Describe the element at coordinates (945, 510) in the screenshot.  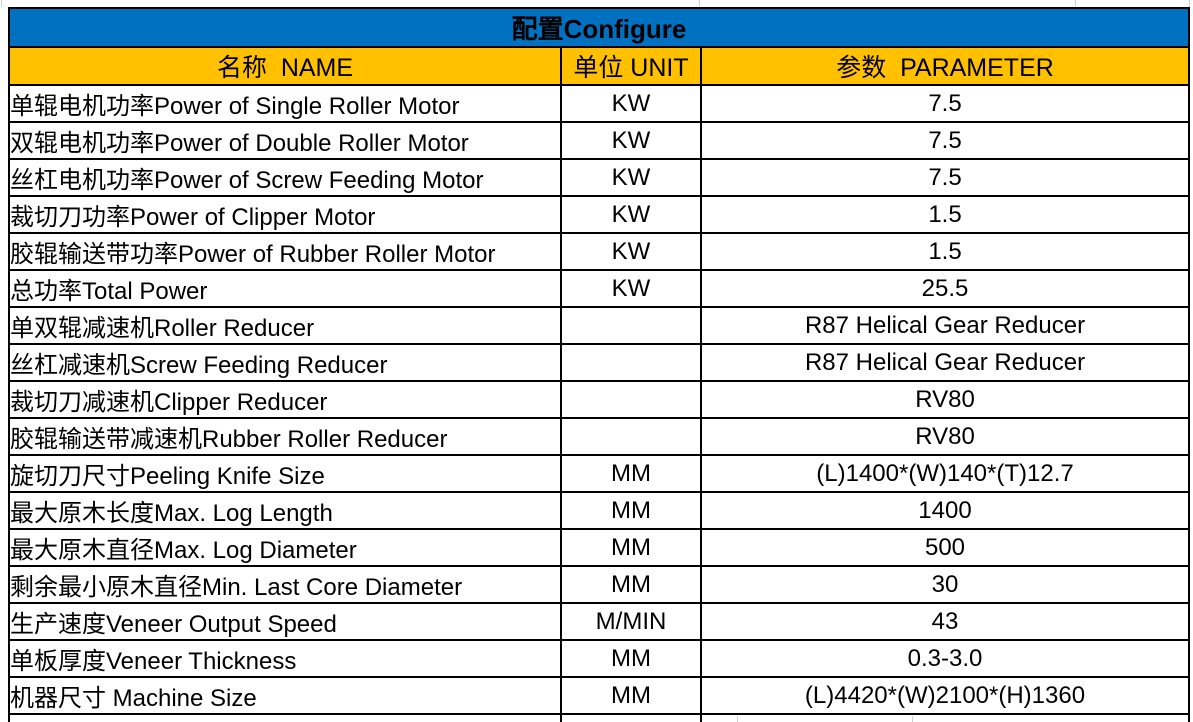
I see `row-parameter-cell: 1400` at that location.